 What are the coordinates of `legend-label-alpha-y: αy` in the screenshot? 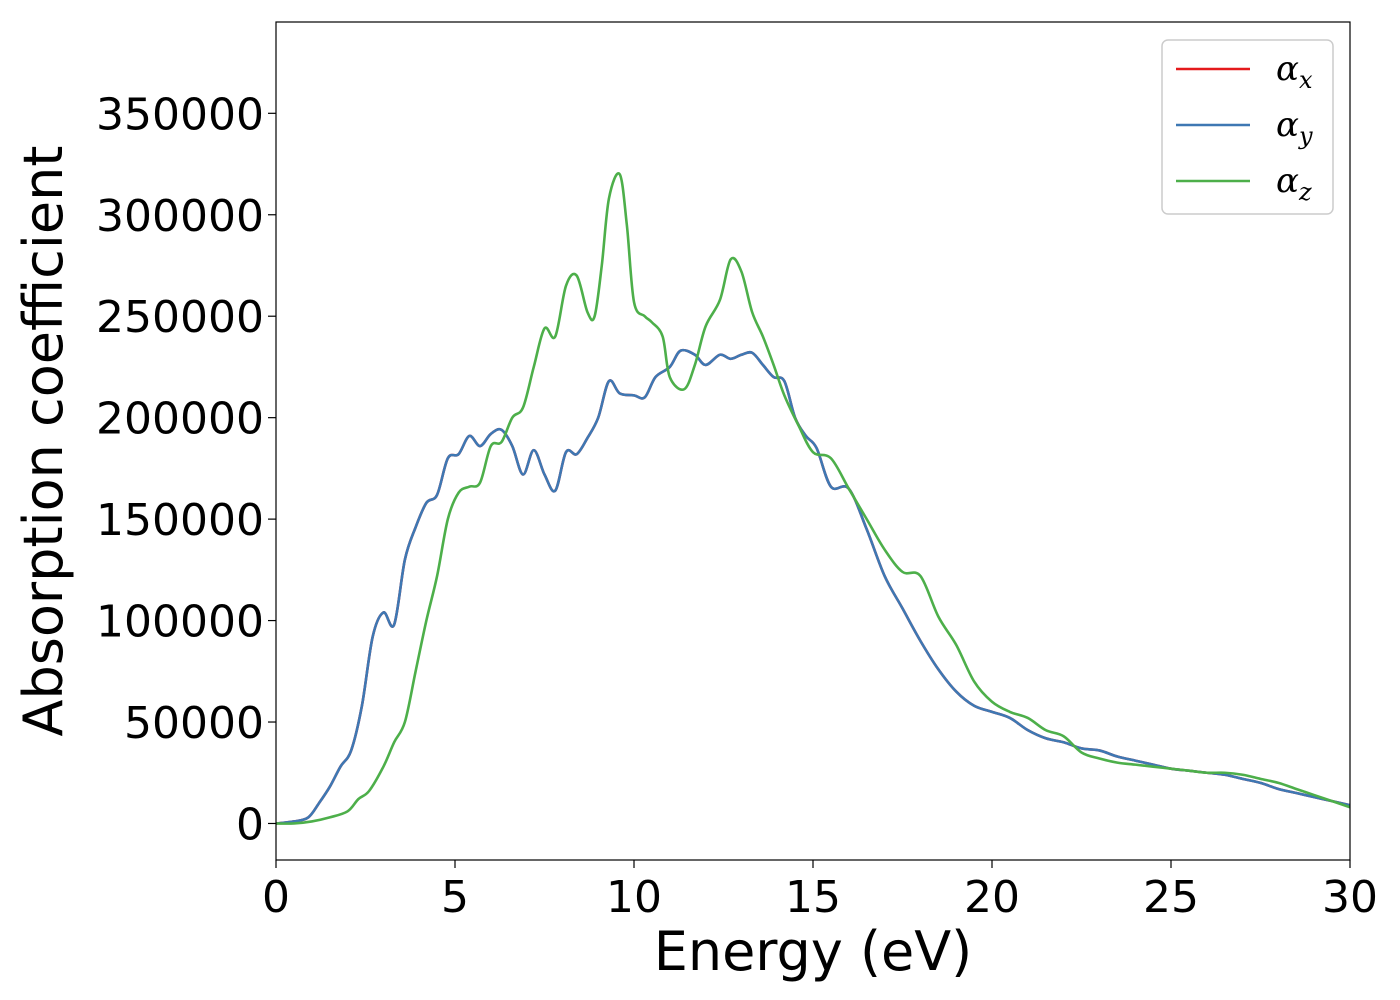 It's located at (1294, 127).